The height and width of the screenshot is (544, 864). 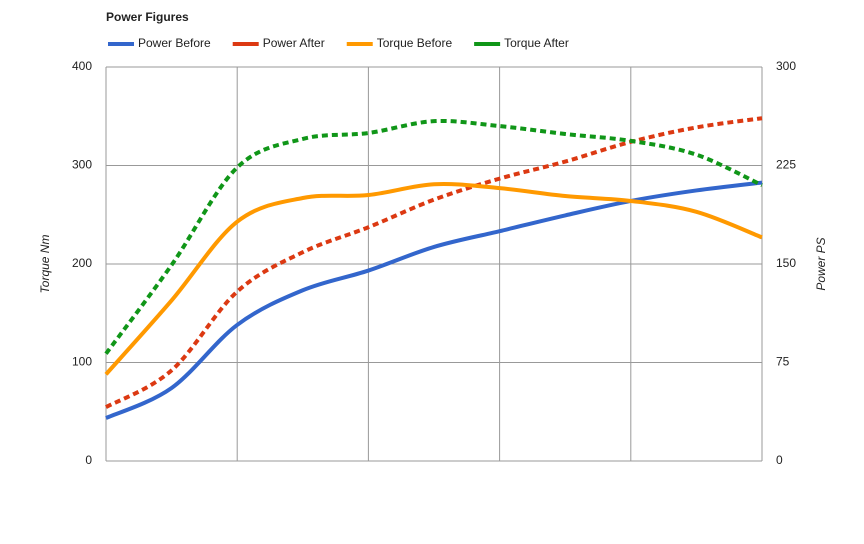 I want to click on legend-label: Torque Before, so click(x=415, y=43).